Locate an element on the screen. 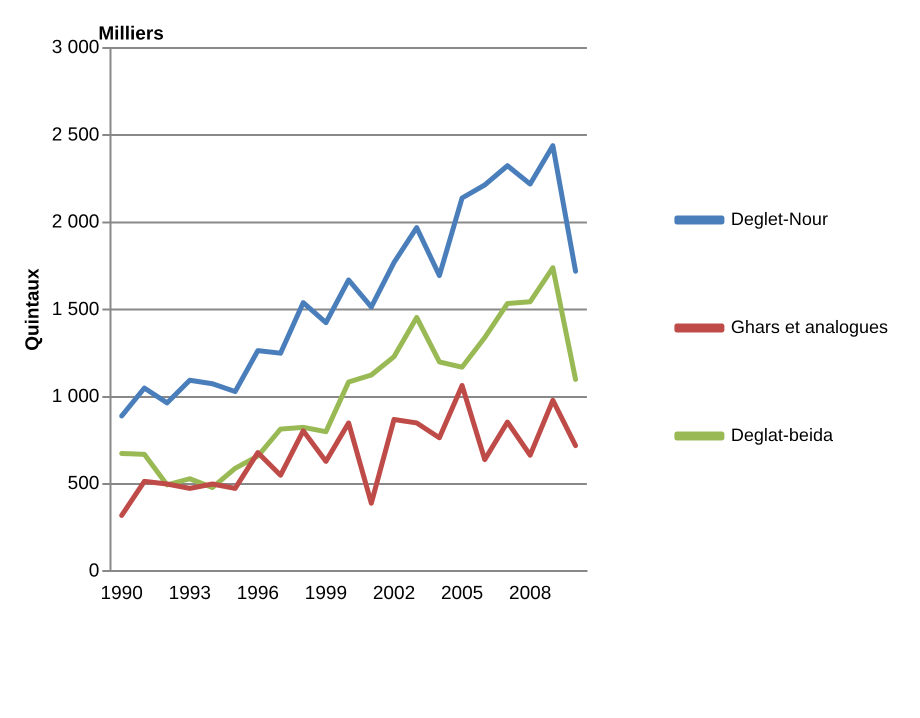 The width and height of the screenshot is (920, 718). x-tick-label: 2008 is located at coordinates (530, 593).